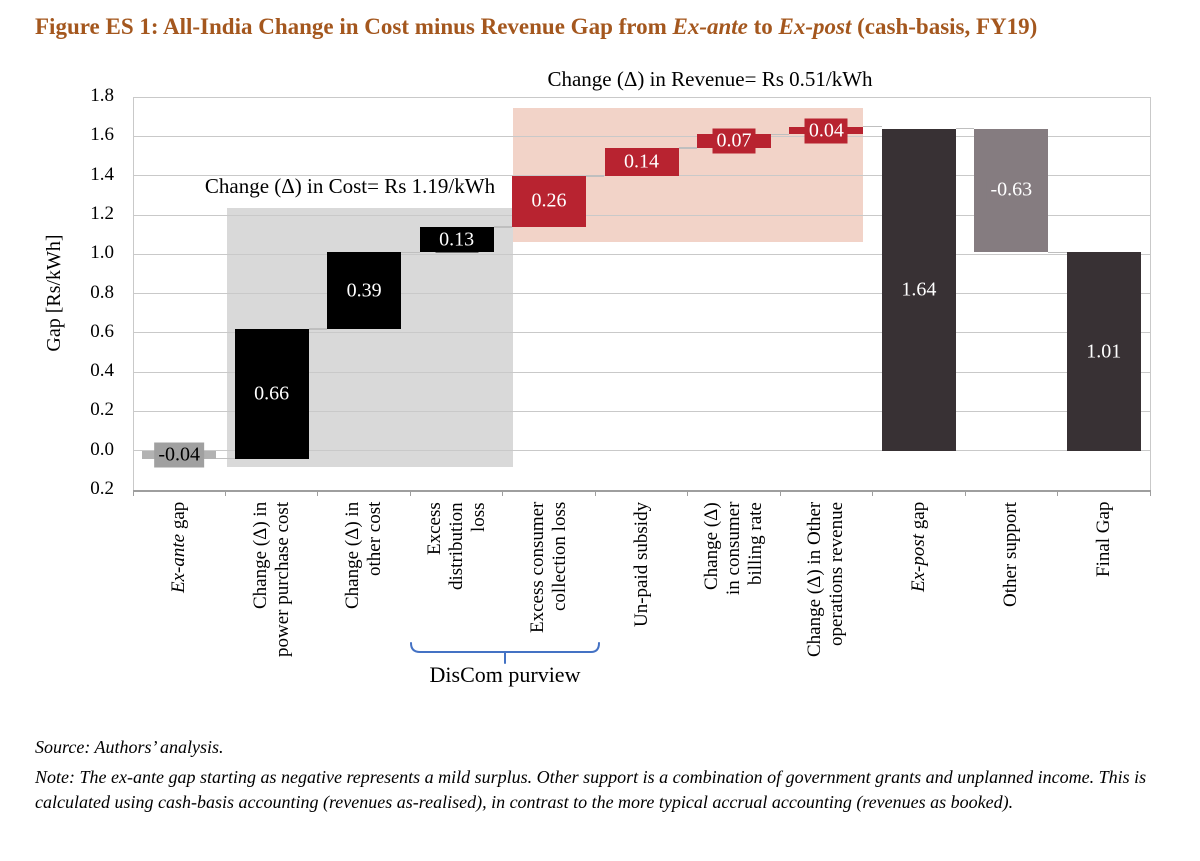 This screenshot has width=1200, height=861. Describe the element at coordinates (1104, 352) in the screenshot. I see `bar-value-label-final-gap: 1.01` at that location.